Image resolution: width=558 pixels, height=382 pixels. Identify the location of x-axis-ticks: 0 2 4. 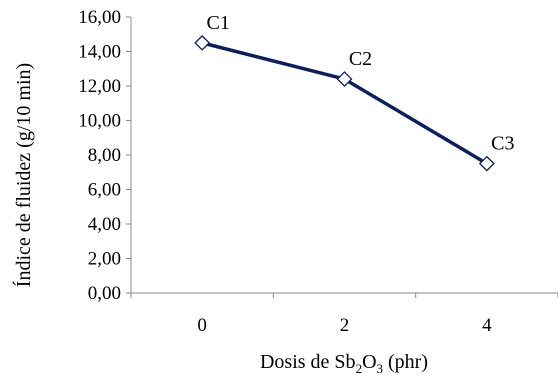
(344, 314).